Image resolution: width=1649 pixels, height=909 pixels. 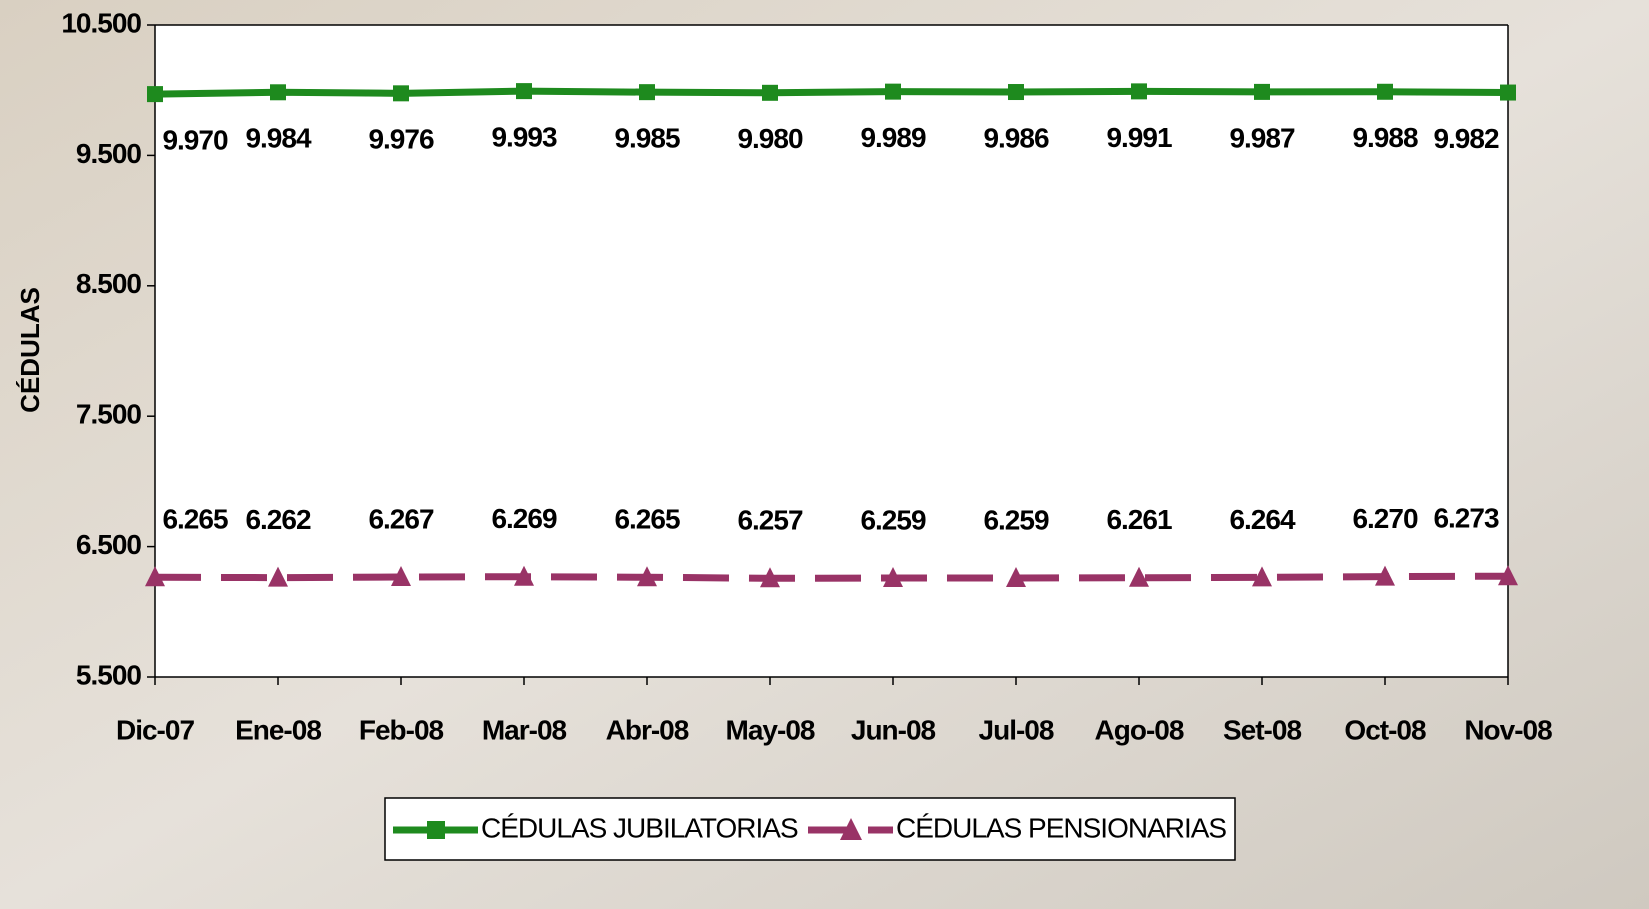 What do you see at coordinates (1384, 518) in the screenshot?
I see `data-label: 6.270` at bounding box center [1384, 518].